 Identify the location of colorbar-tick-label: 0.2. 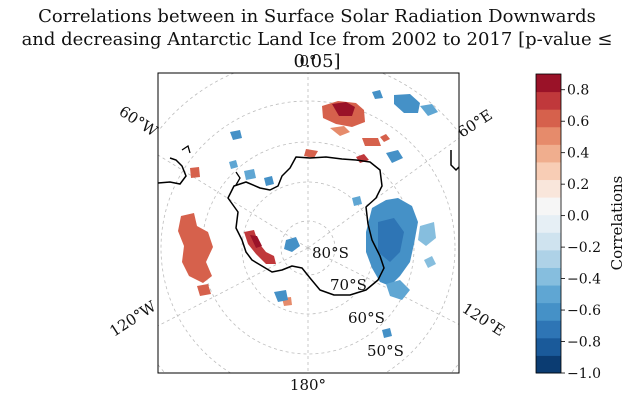
(578, 185).